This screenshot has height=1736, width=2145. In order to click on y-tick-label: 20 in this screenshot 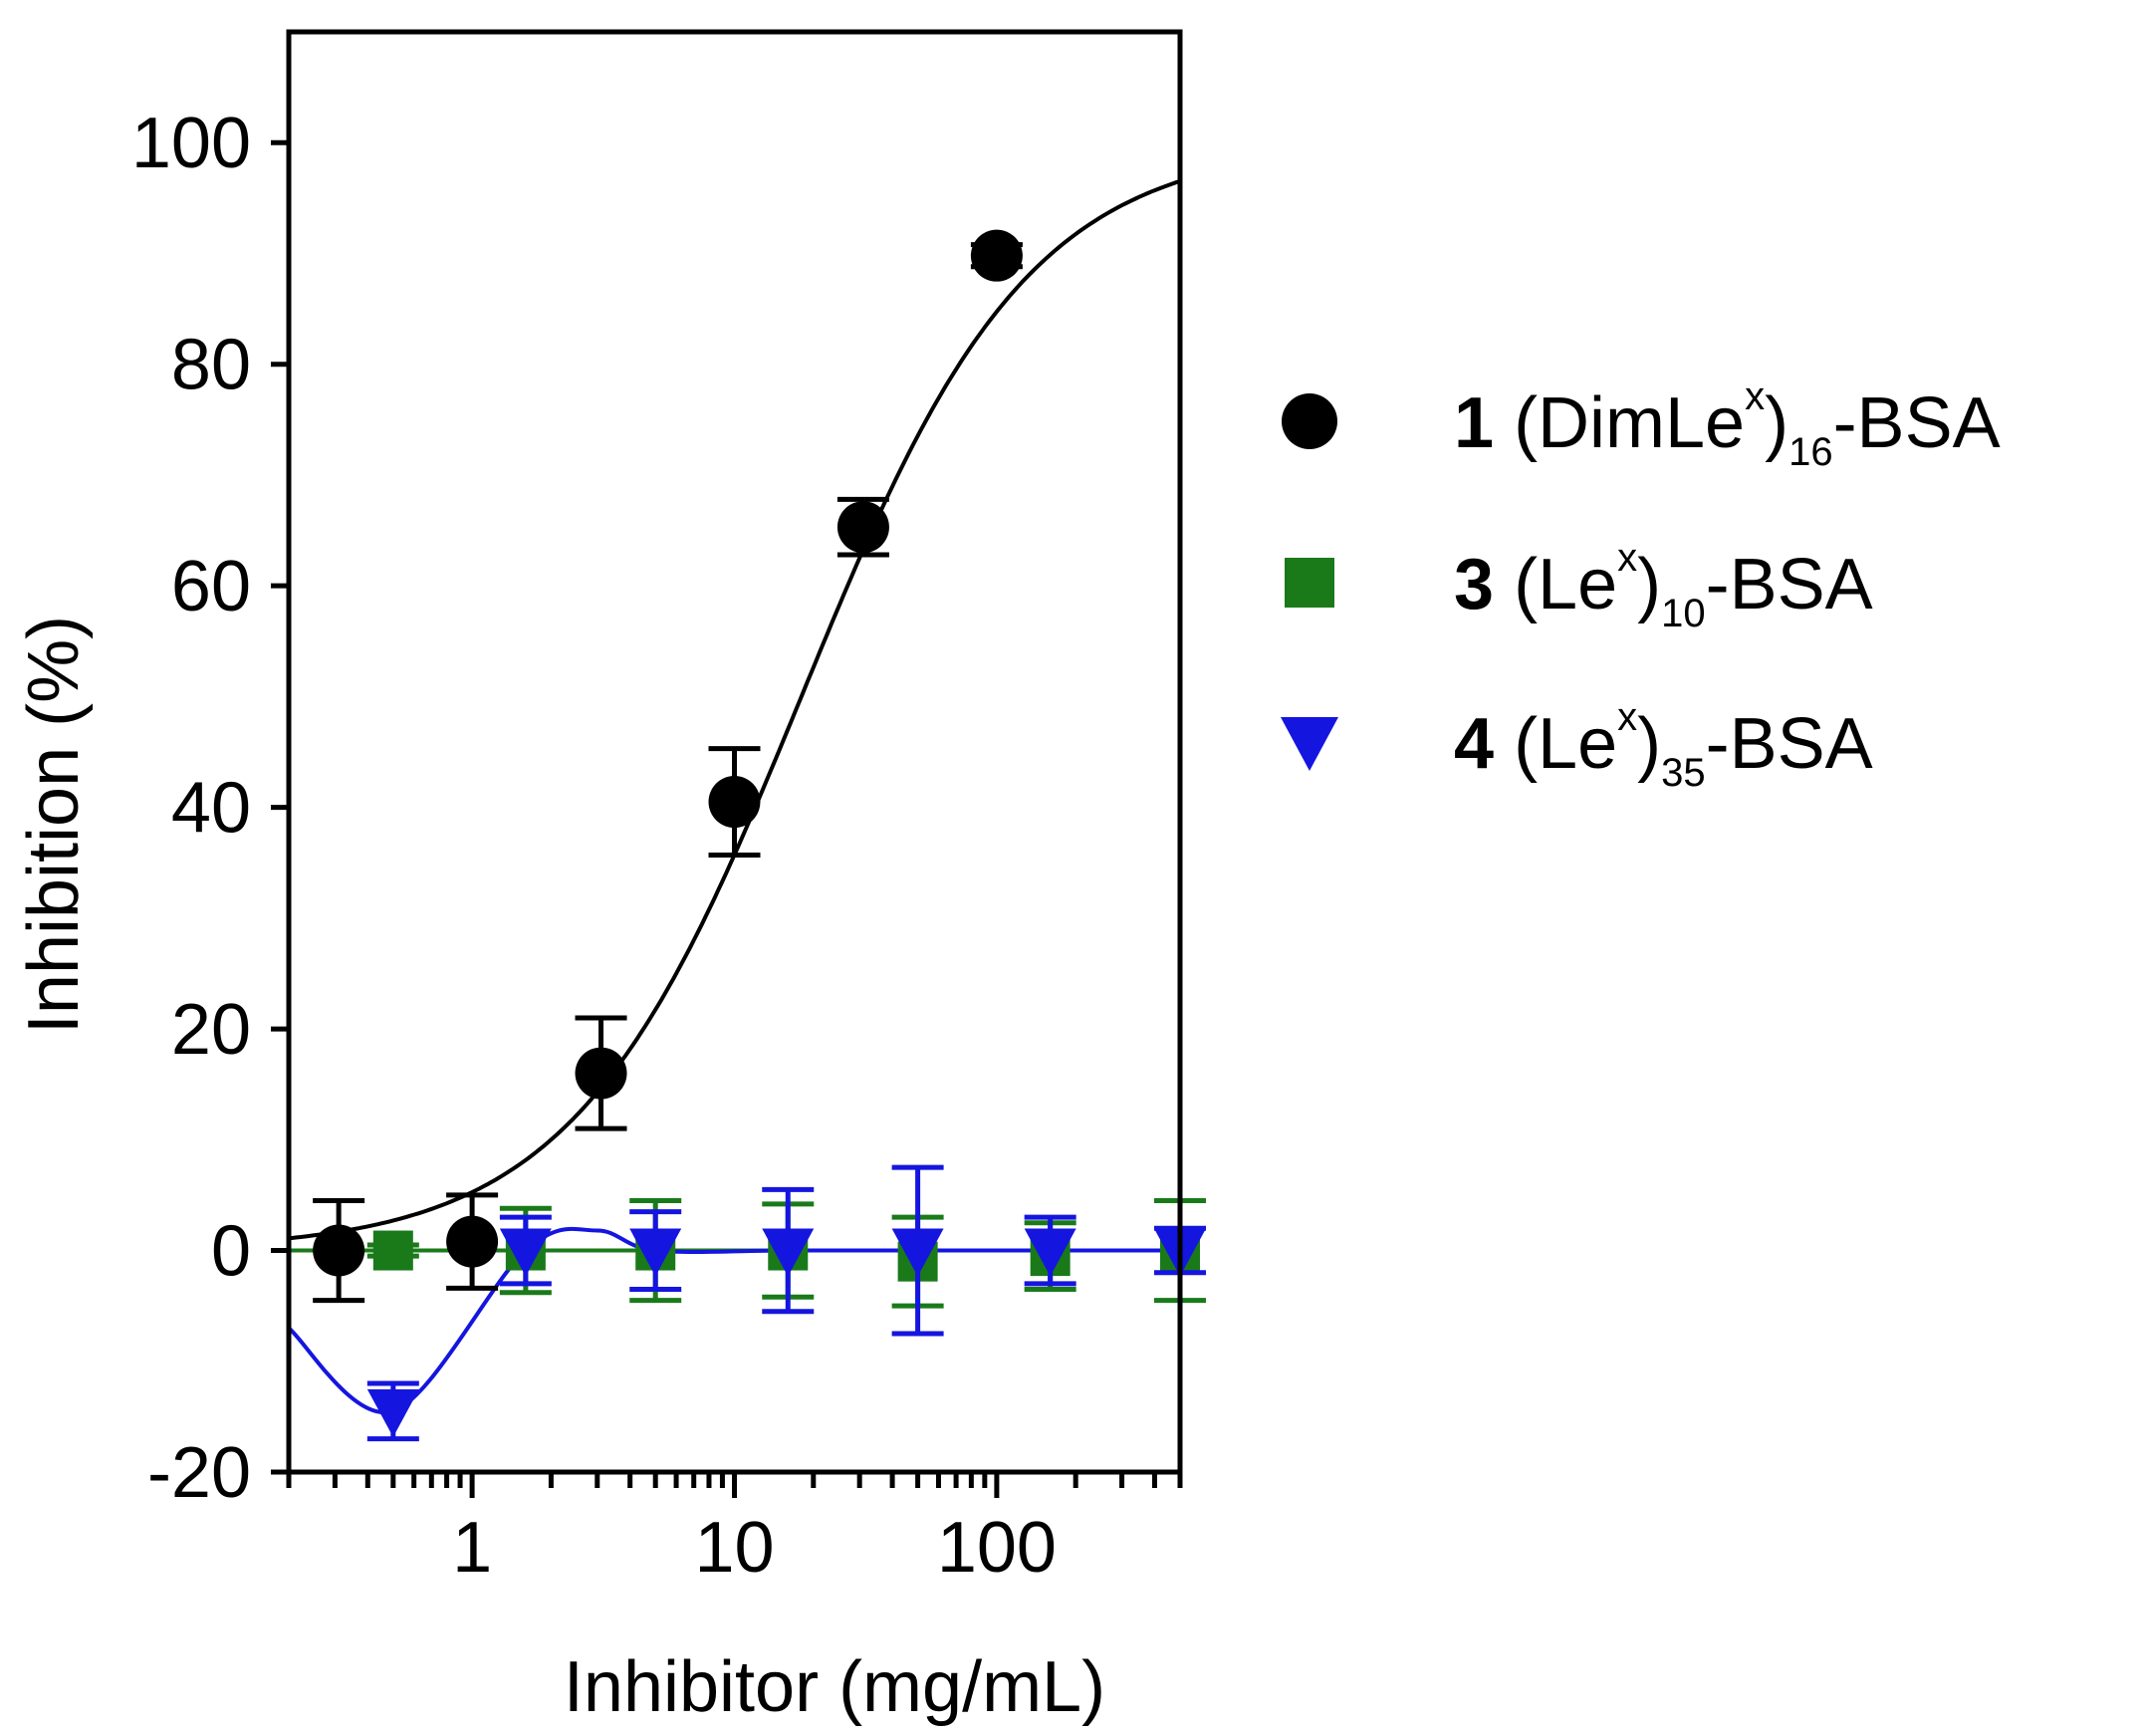, I will do `click(211, 1030)`.